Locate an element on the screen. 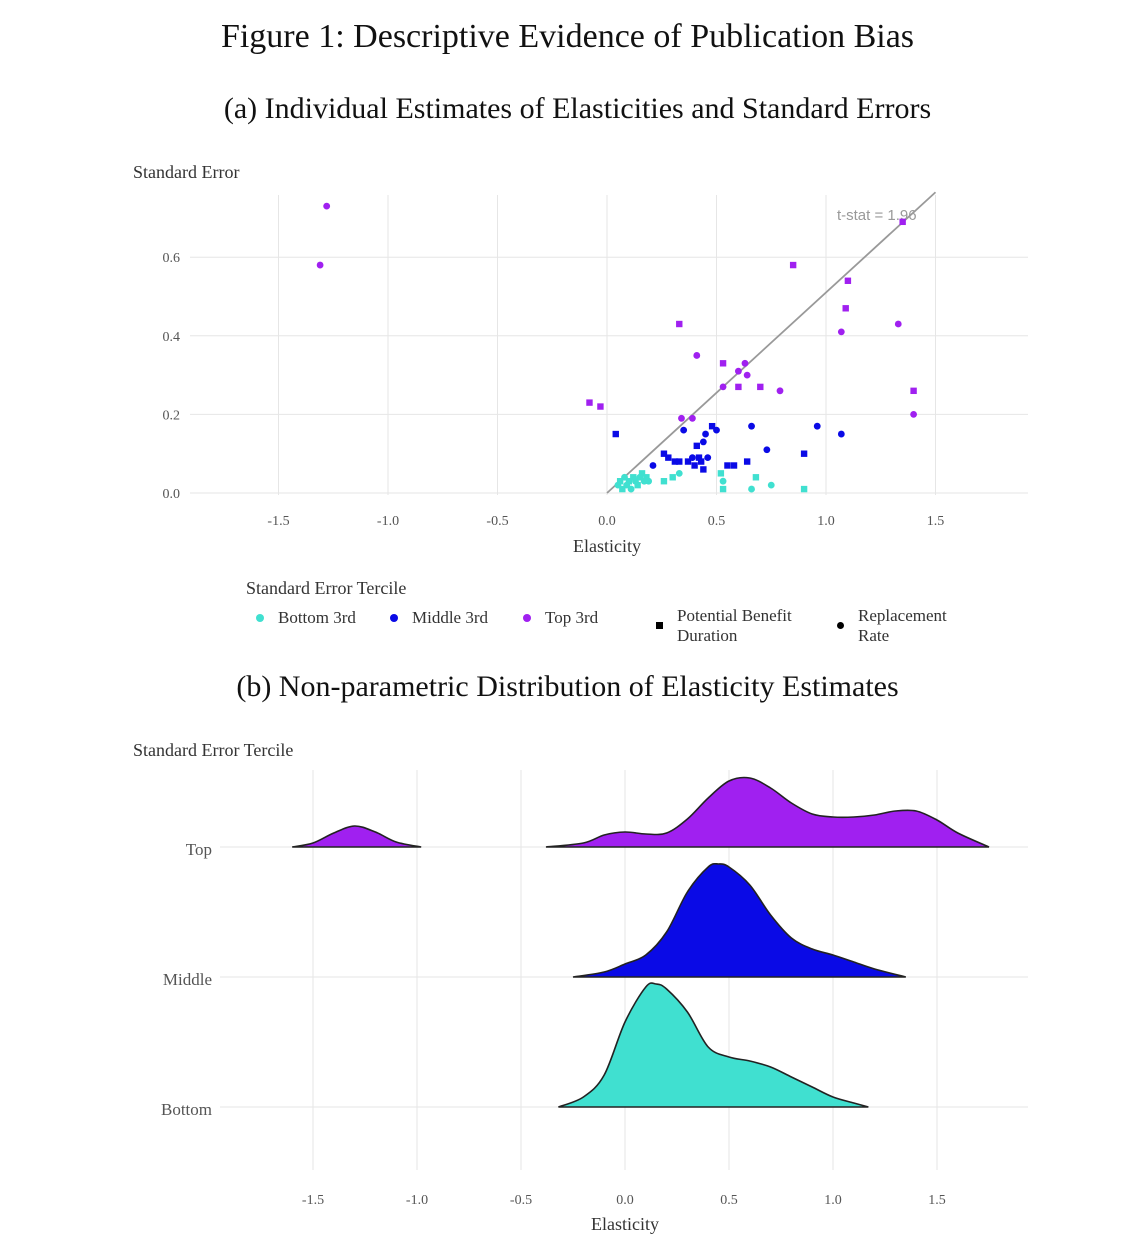  x-tick-label-b: 1.5 is located at coordinates (937, 1200).